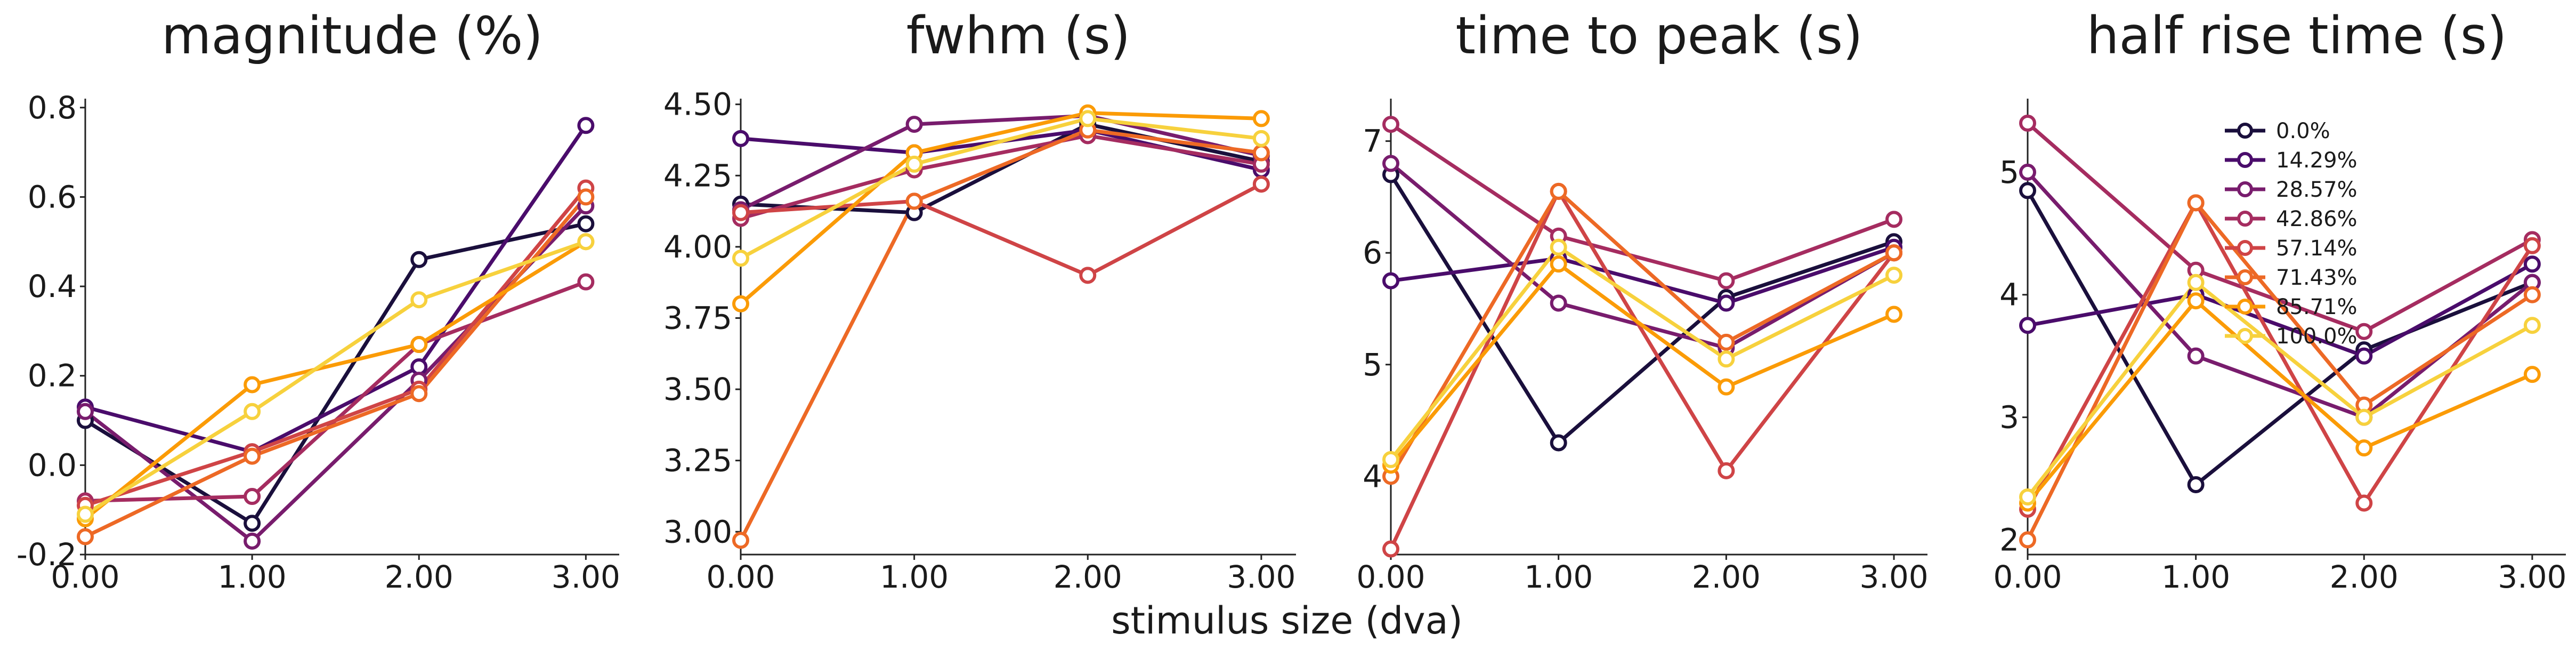 Image resolution: width=2576 pixels, height=658 pixels. What do you see at coordinates (1658, 36) in the screenshot?
I see `chart-title: time to peak (s)` at bounding box center [1658, 36].